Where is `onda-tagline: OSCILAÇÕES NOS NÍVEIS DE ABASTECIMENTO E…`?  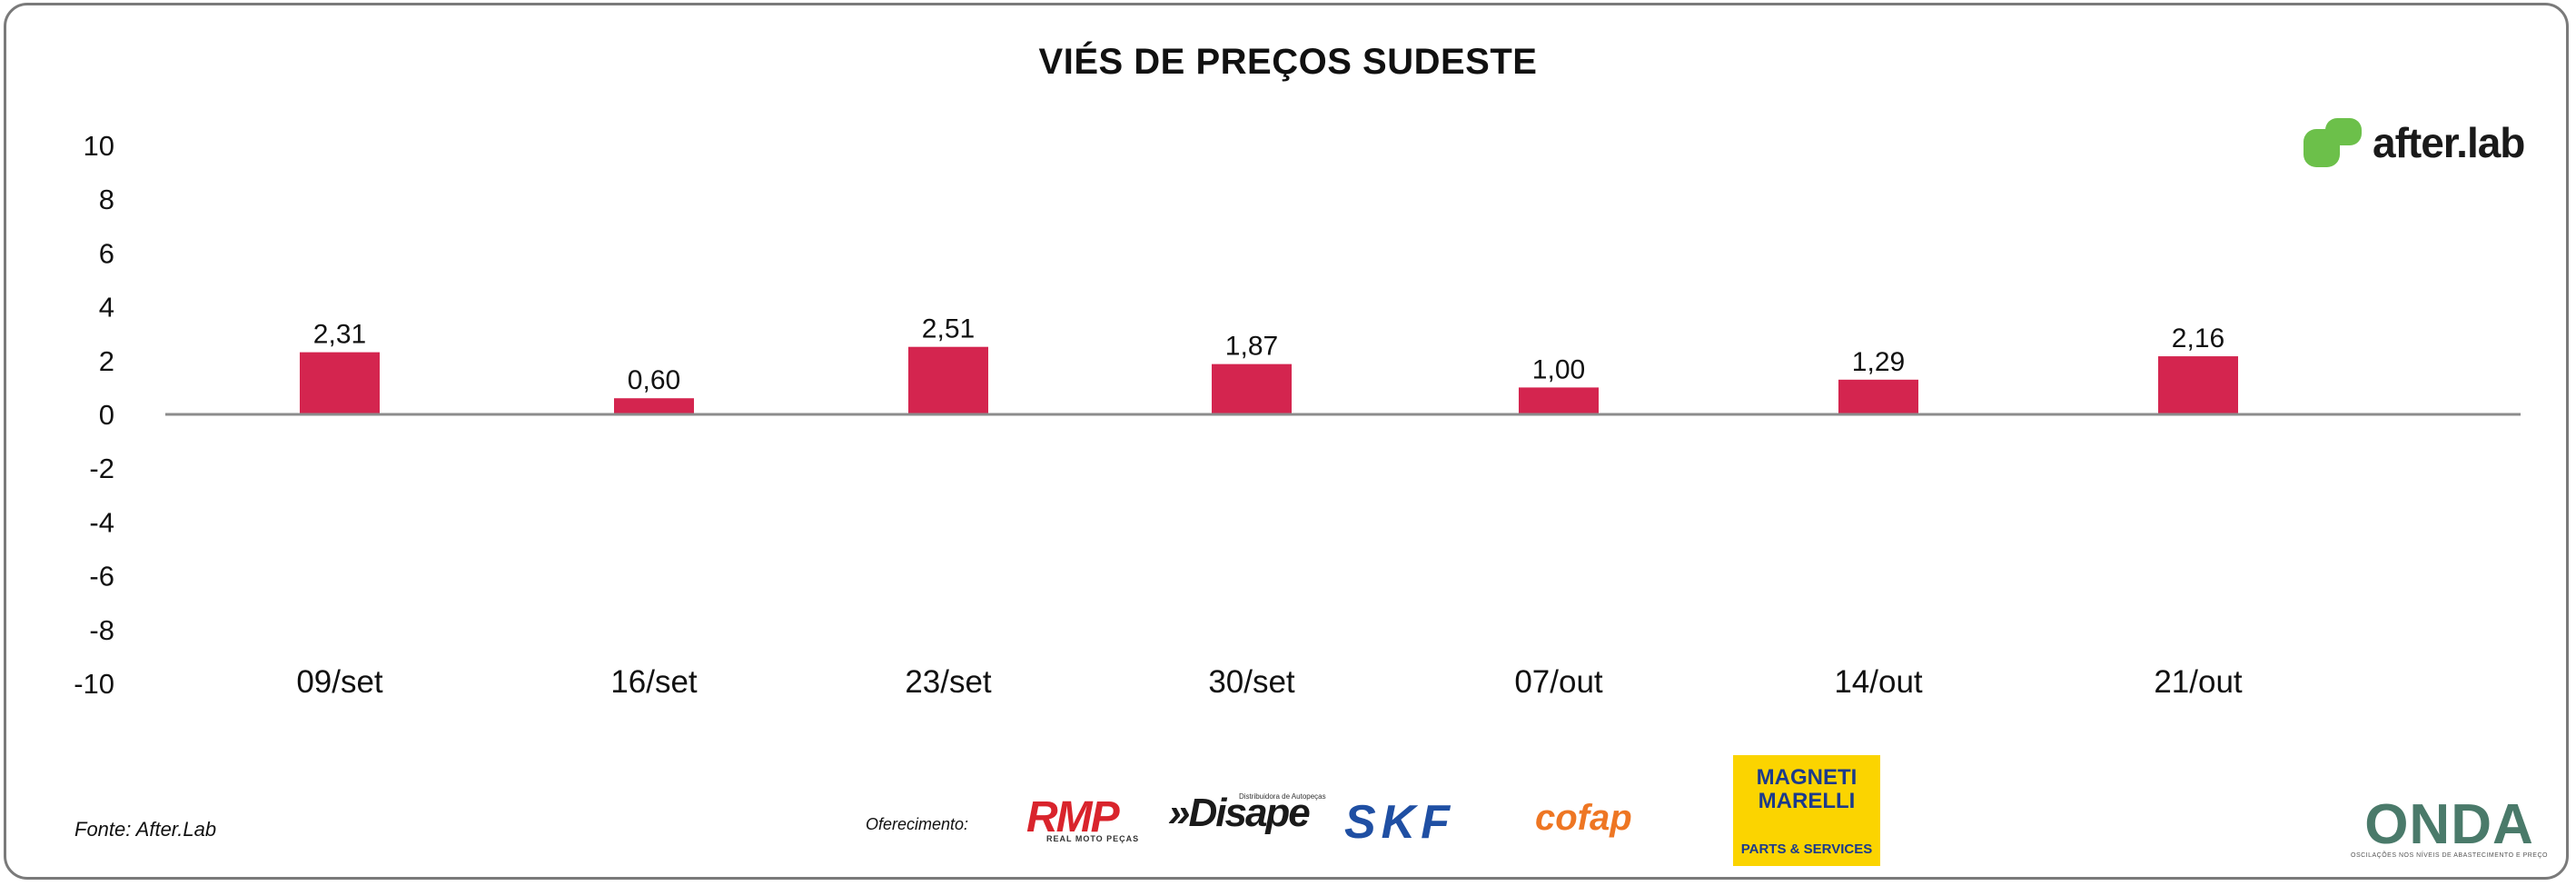
onda-tagline: OSCILAÇÕES NOS NÍVEIS DE ABASTECIMENTO E… is located at coordinates (2449, 855).